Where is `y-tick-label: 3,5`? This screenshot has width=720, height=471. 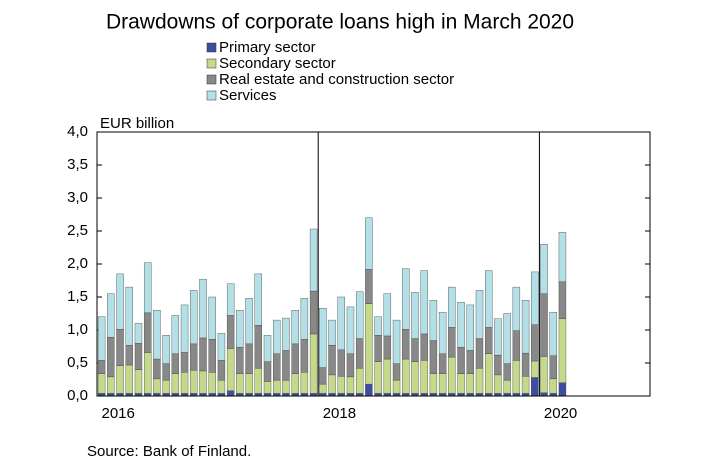 y-tick-label: 3,5 is located at coordinates (77, 164).